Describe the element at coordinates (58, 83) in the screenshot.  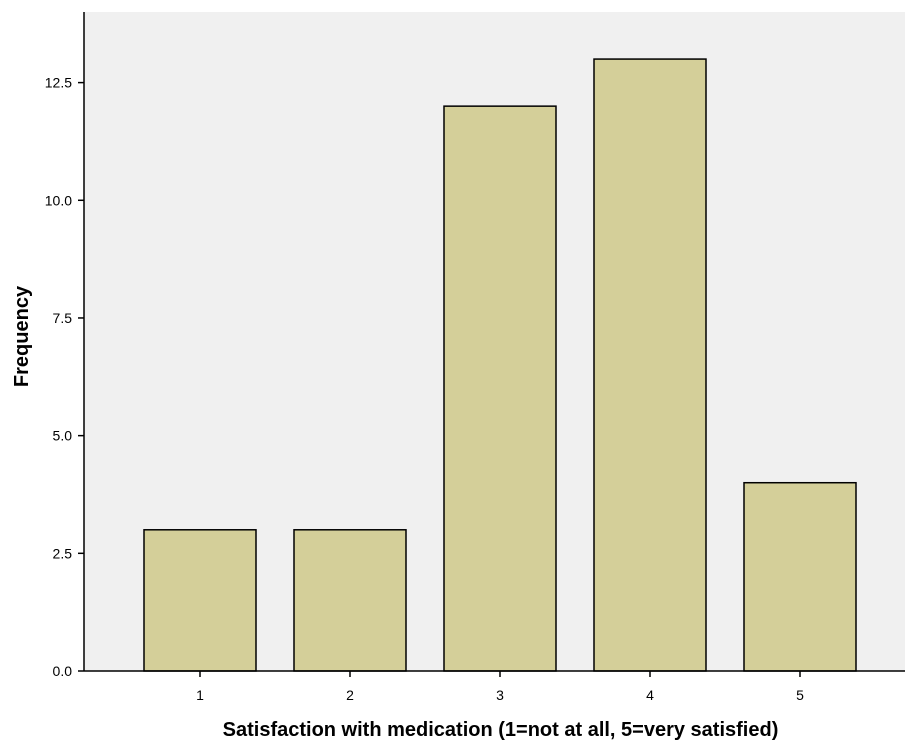
I see `y-tick-label: 12.5` at that location.